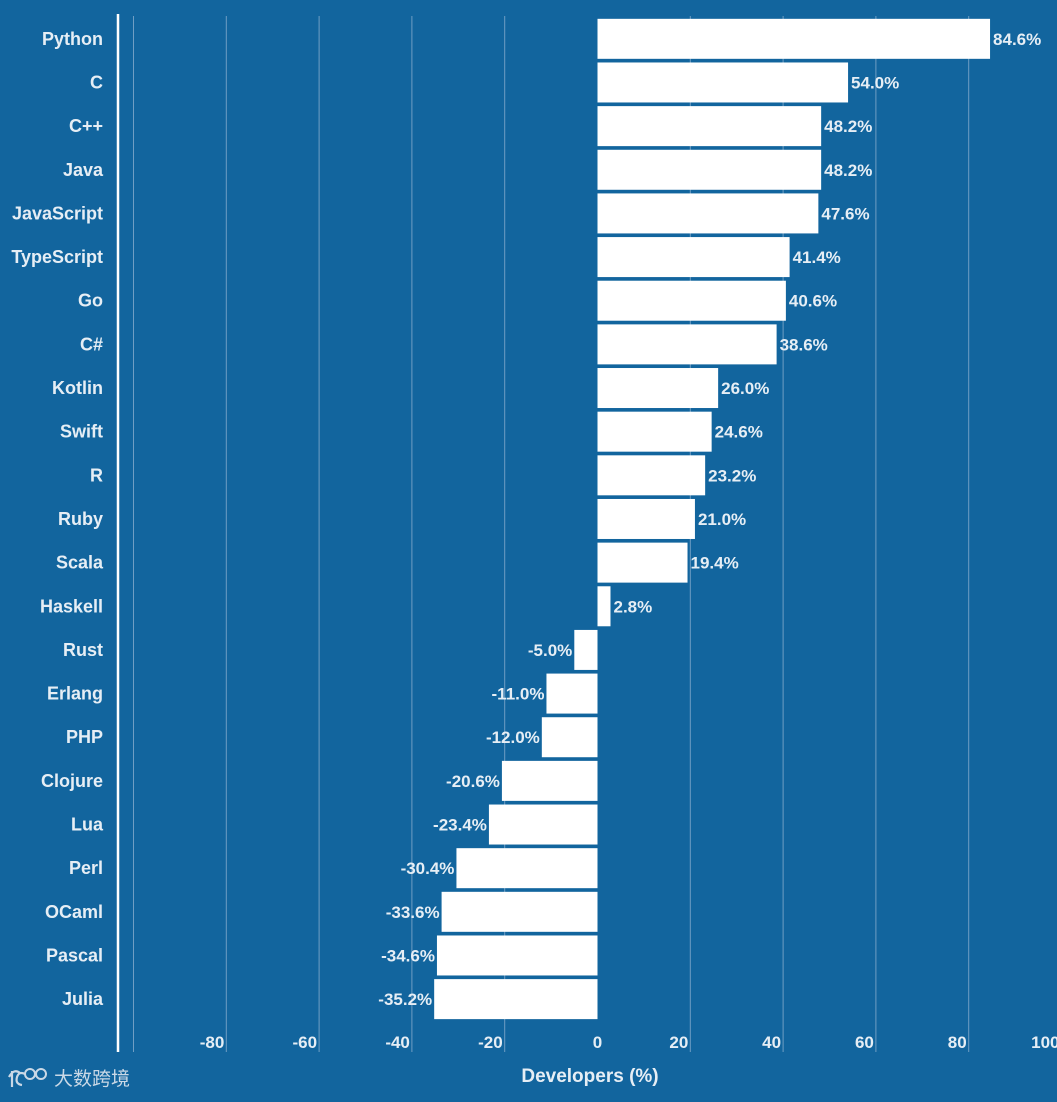 The image size is (1057, 1102). I want to click on data-label: -33.6%, so click(413, 912).